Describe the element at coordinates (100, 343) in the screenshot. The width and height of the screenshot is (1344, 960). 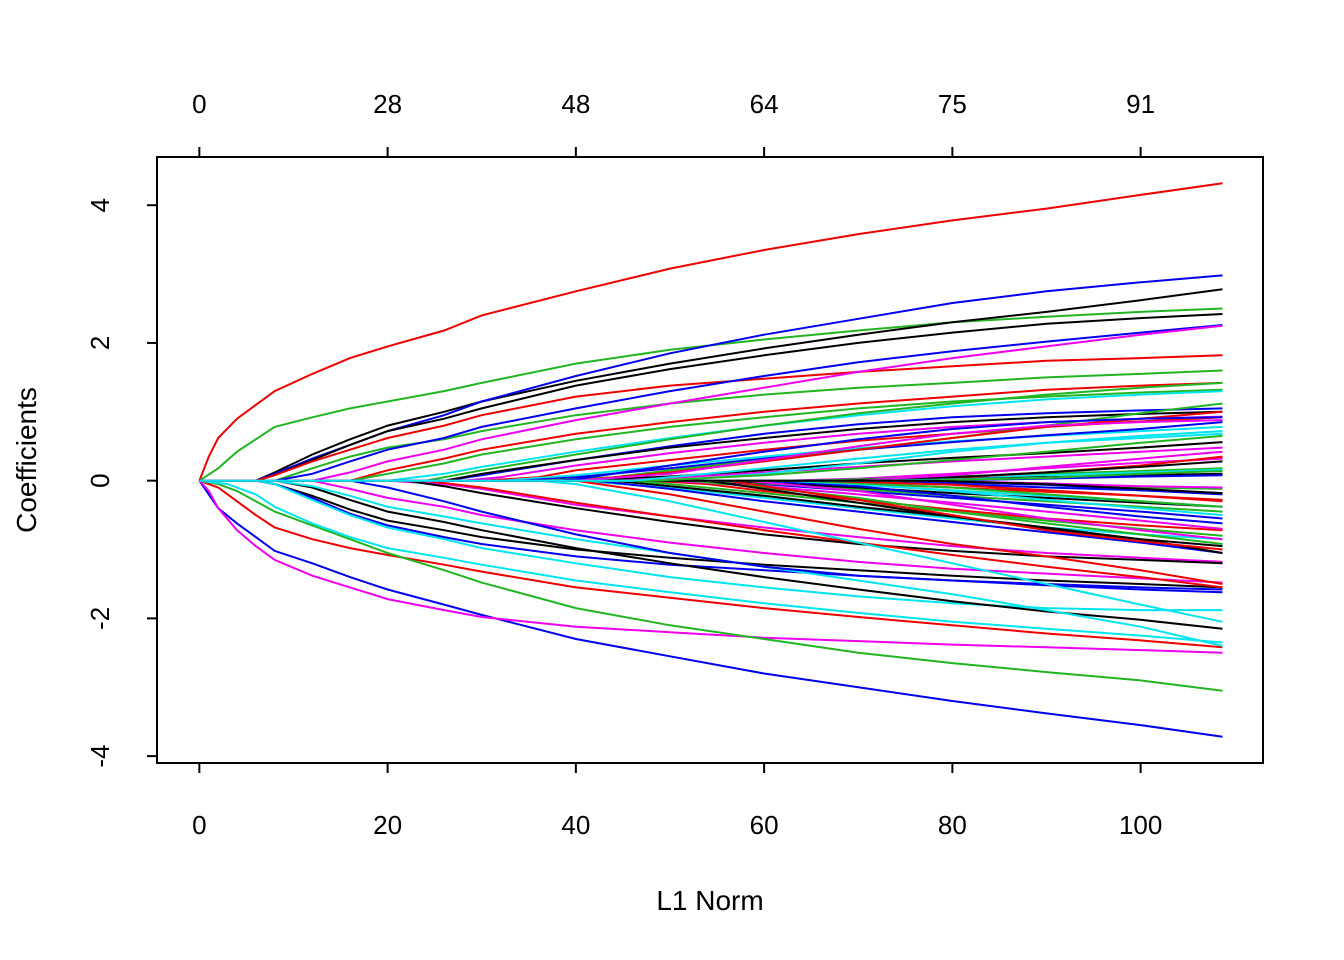
I see `y-tick-label: 2` at that location.